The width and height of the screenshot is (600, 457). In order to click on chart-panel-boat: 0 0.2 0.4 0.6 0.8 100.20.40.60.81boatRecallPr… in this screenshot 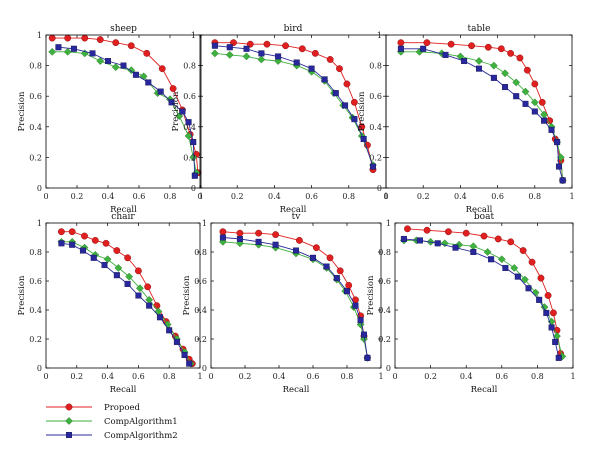, I will do `click(471, 303)`.